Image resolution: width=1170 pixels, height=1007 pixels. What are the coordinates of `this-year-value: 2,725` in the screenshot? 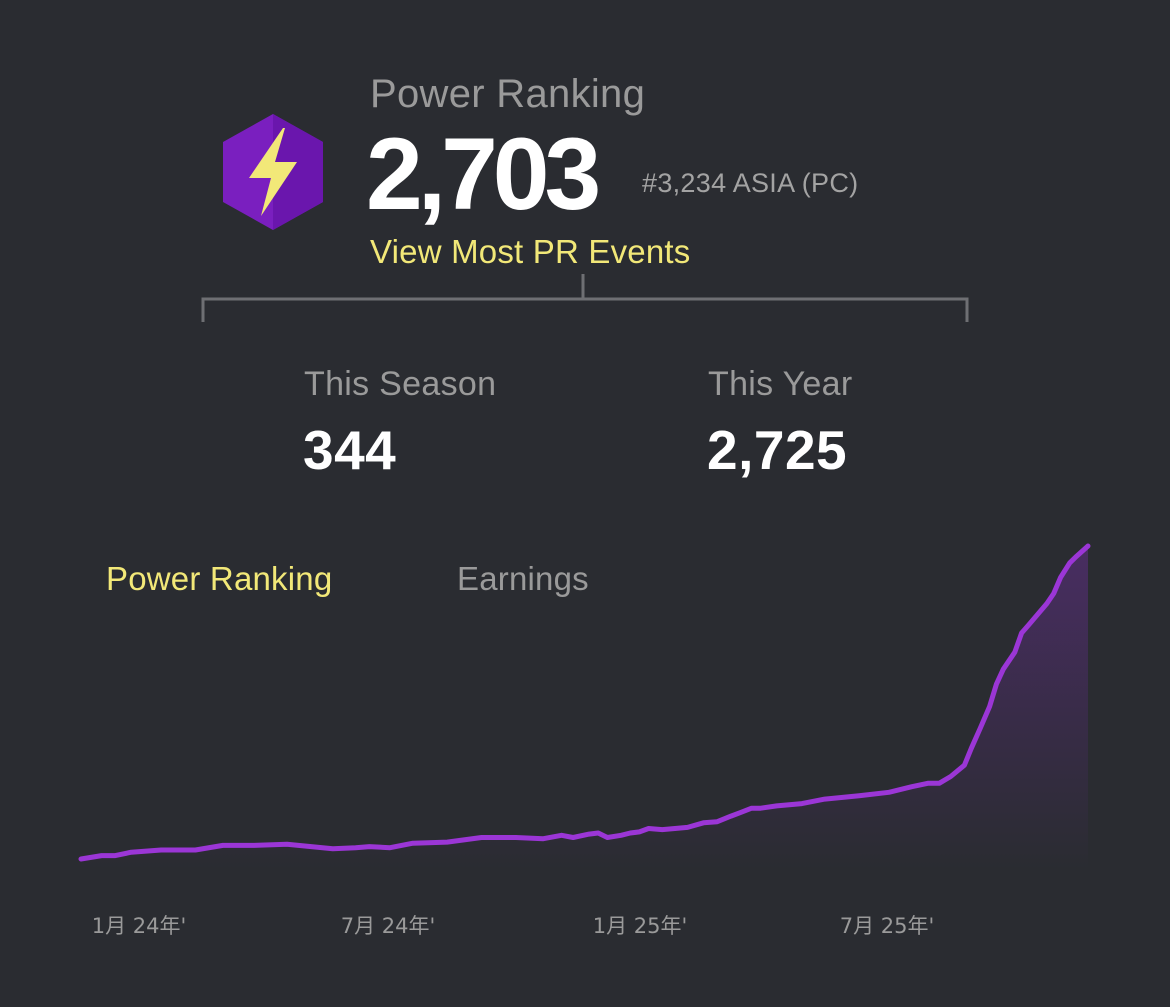 It's located at (777, 450).